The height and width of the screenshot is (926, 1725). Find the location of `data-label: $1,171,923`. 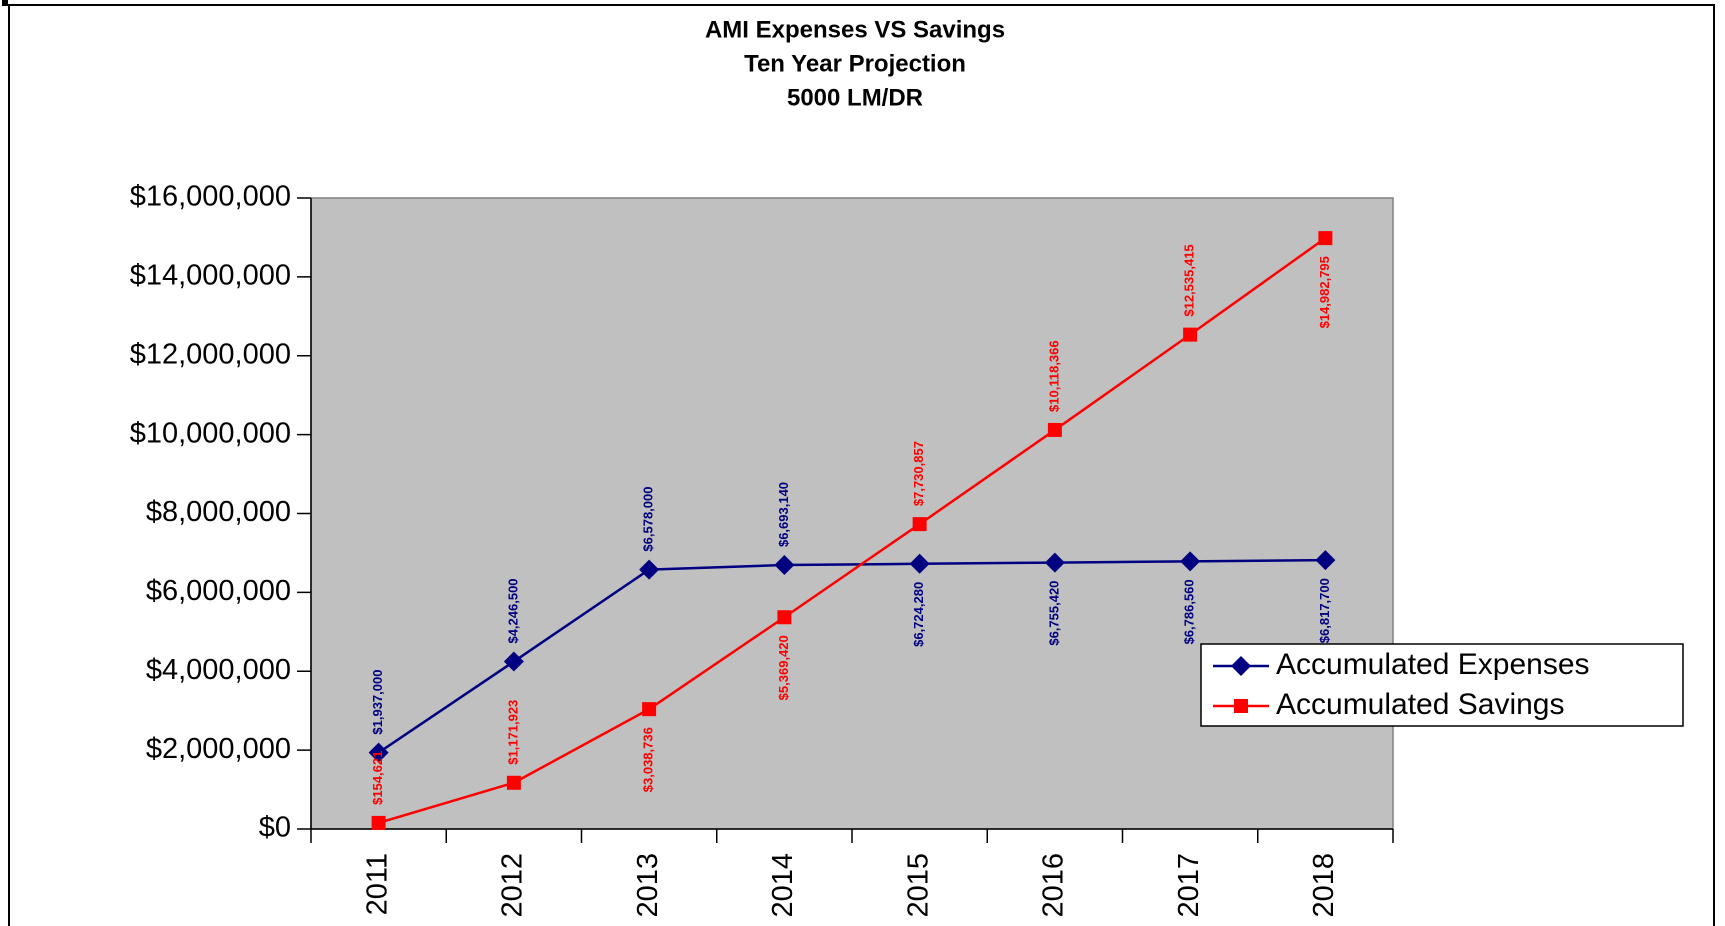

data-label: $1,171,923 is located at coordinates (512, 732).